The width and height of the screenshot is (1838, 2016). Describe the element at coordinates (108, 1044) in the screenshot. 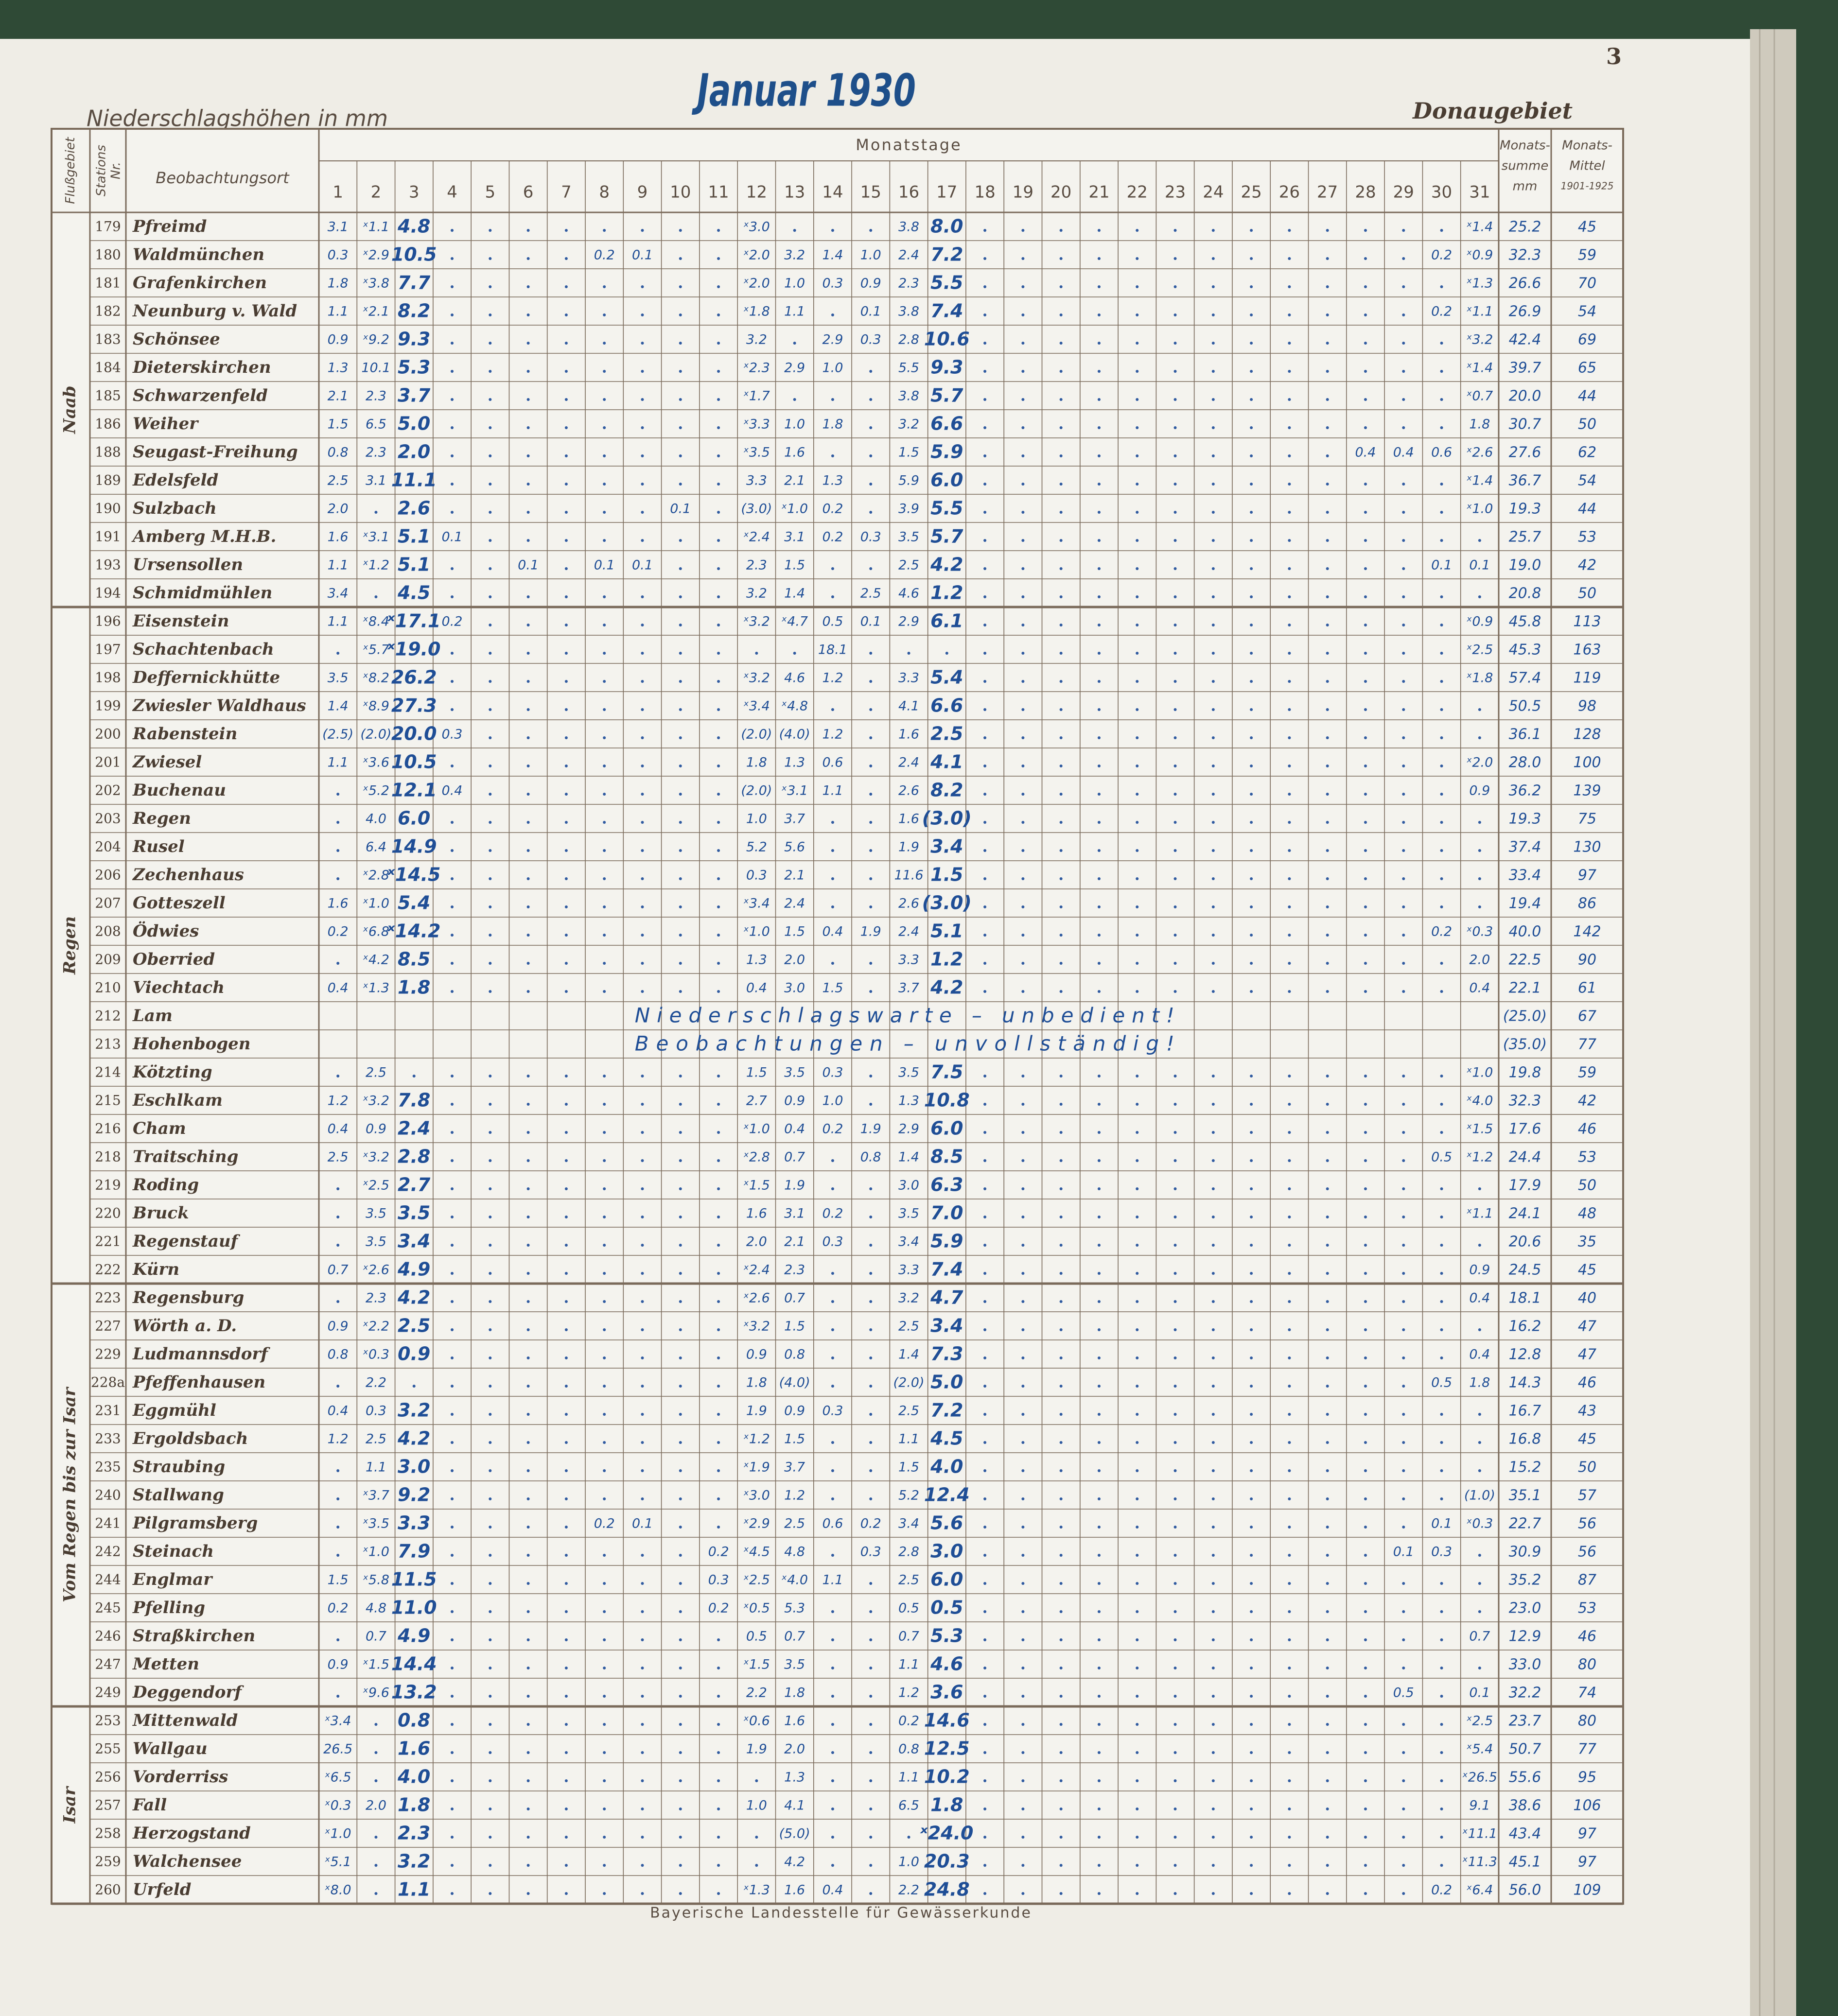

I see `station-no: 213` at that location.